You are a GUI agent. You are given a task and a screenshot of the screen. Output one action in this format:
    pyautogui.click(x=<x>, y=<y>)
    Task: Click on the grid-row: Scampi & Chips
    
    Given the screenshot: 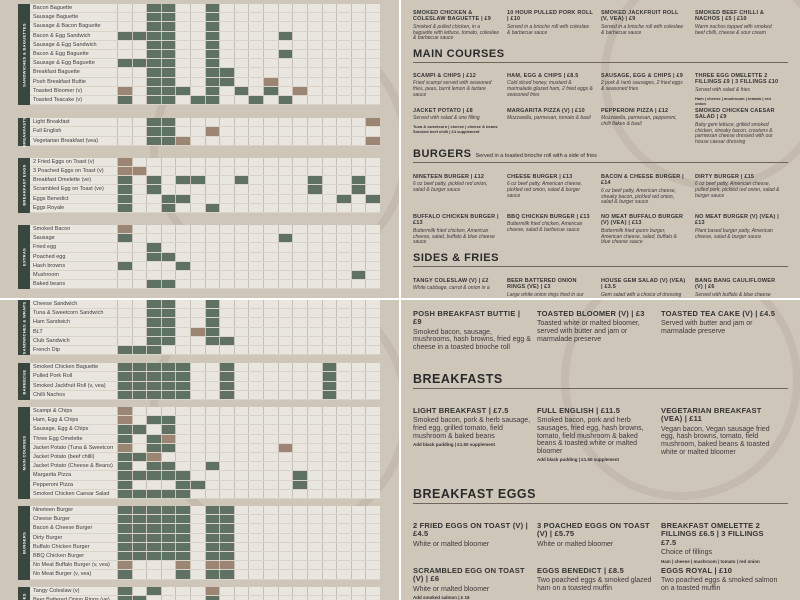 What is the action you would take?
    pyautogui.click(x=205, y=412)
    